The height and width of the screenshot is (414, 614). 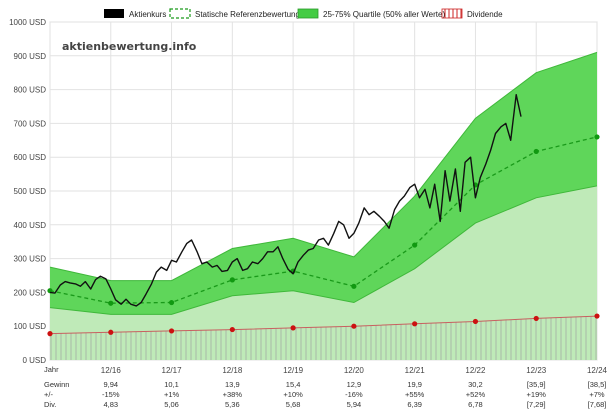 I want to click on x-tick-label: 12/17, so click(x=172, y=370).